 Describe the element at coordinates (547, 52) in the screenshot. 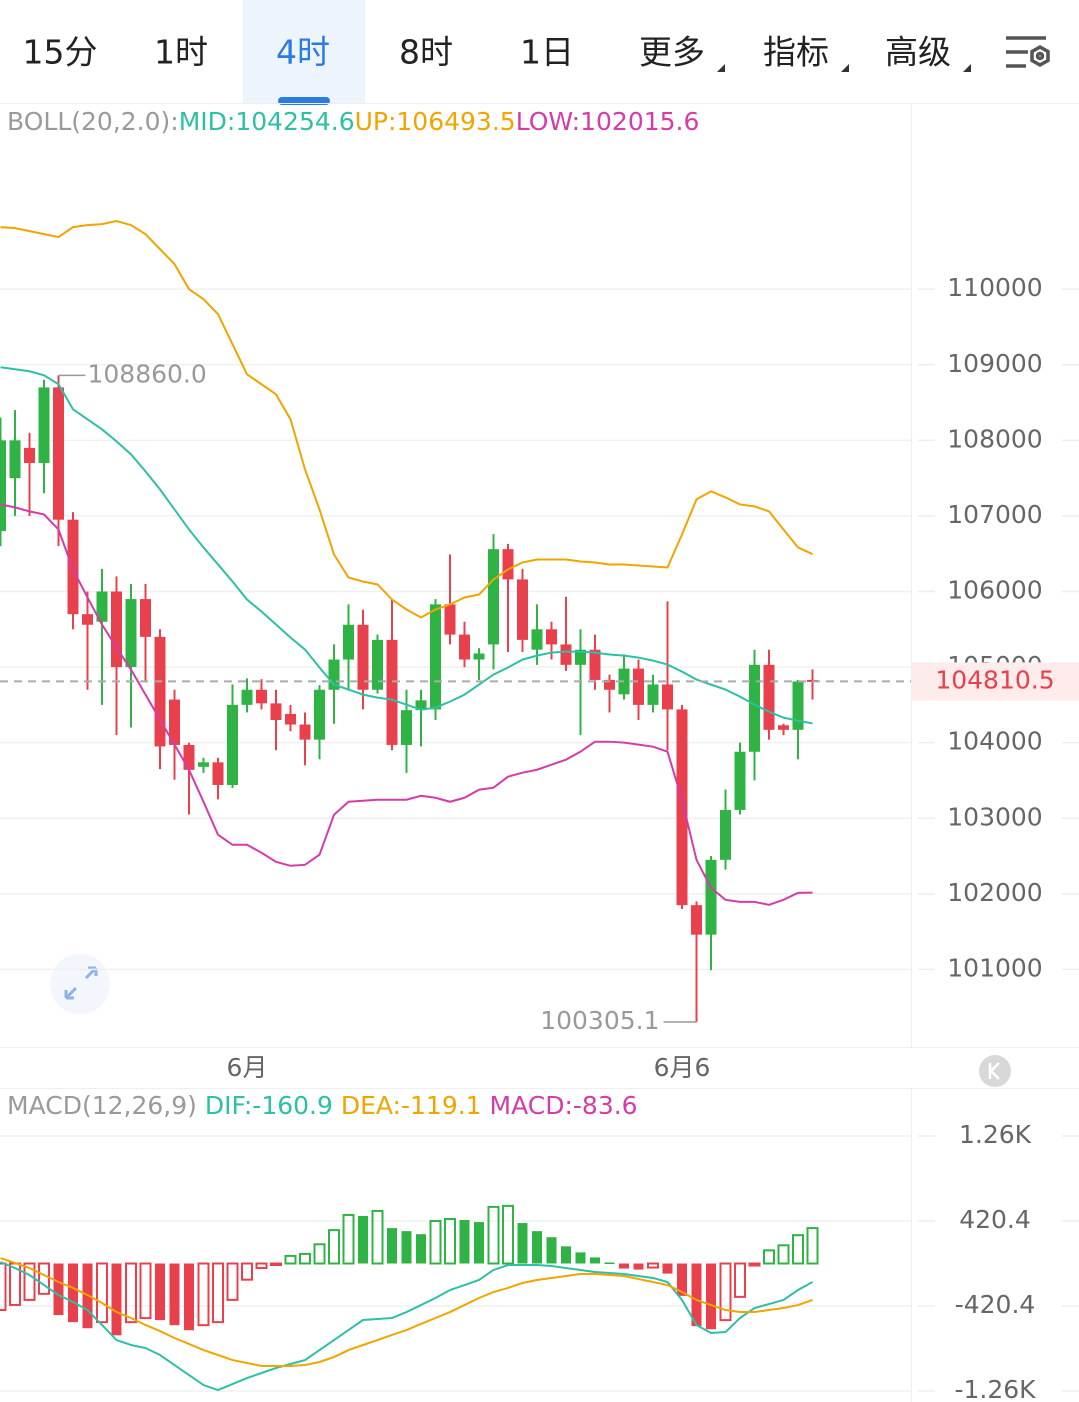

I see `tab: 1日` at that location.